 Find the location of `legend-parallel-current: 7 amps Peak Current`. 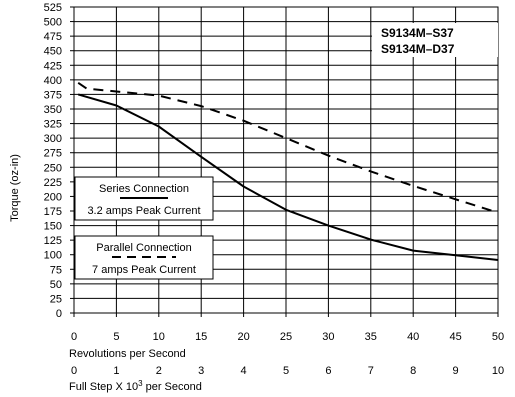

legend-parallel-current: 7 amps Peak Current is located at coordinates (144, 270).